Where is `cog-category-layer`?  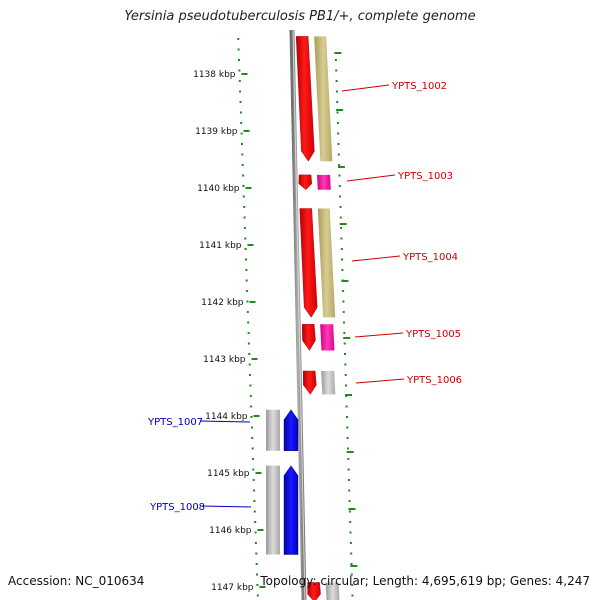 cog-category-layer is located at coordinates (303, 318).